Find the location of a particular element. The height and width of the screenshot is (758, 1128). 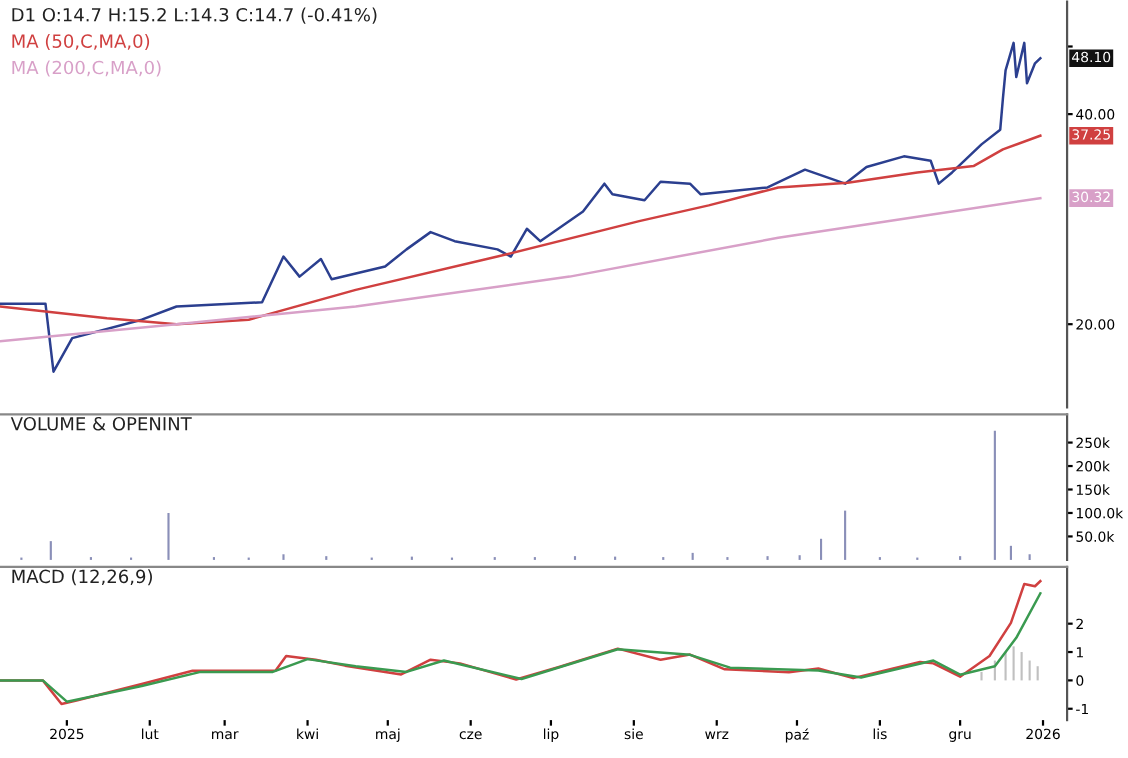

chart-title: D1 O:14.7 H:15.2 L:14.3 C:14.7 (-0.41%) is located at coordinates (194, 15).